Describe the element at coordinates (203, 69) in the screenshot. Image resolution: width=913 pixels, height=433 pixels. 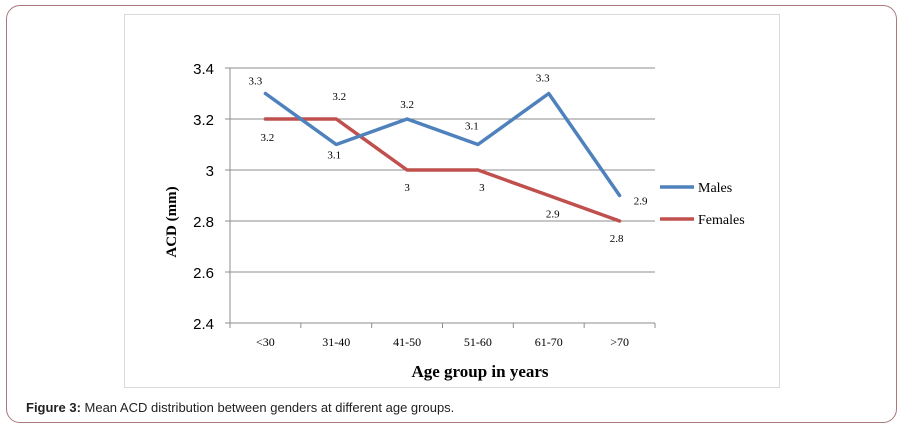
I see `y-tick-label: 3.4` at that location.